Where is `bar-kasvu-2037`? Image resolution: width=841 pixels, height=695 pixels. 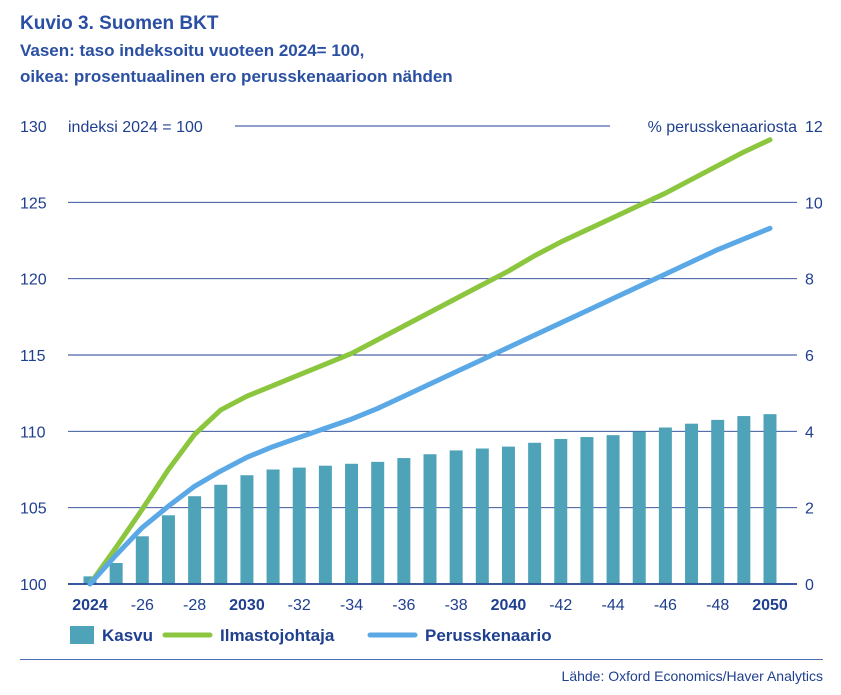
bar-kasvu-2037 is located at coordinates (430, 519).